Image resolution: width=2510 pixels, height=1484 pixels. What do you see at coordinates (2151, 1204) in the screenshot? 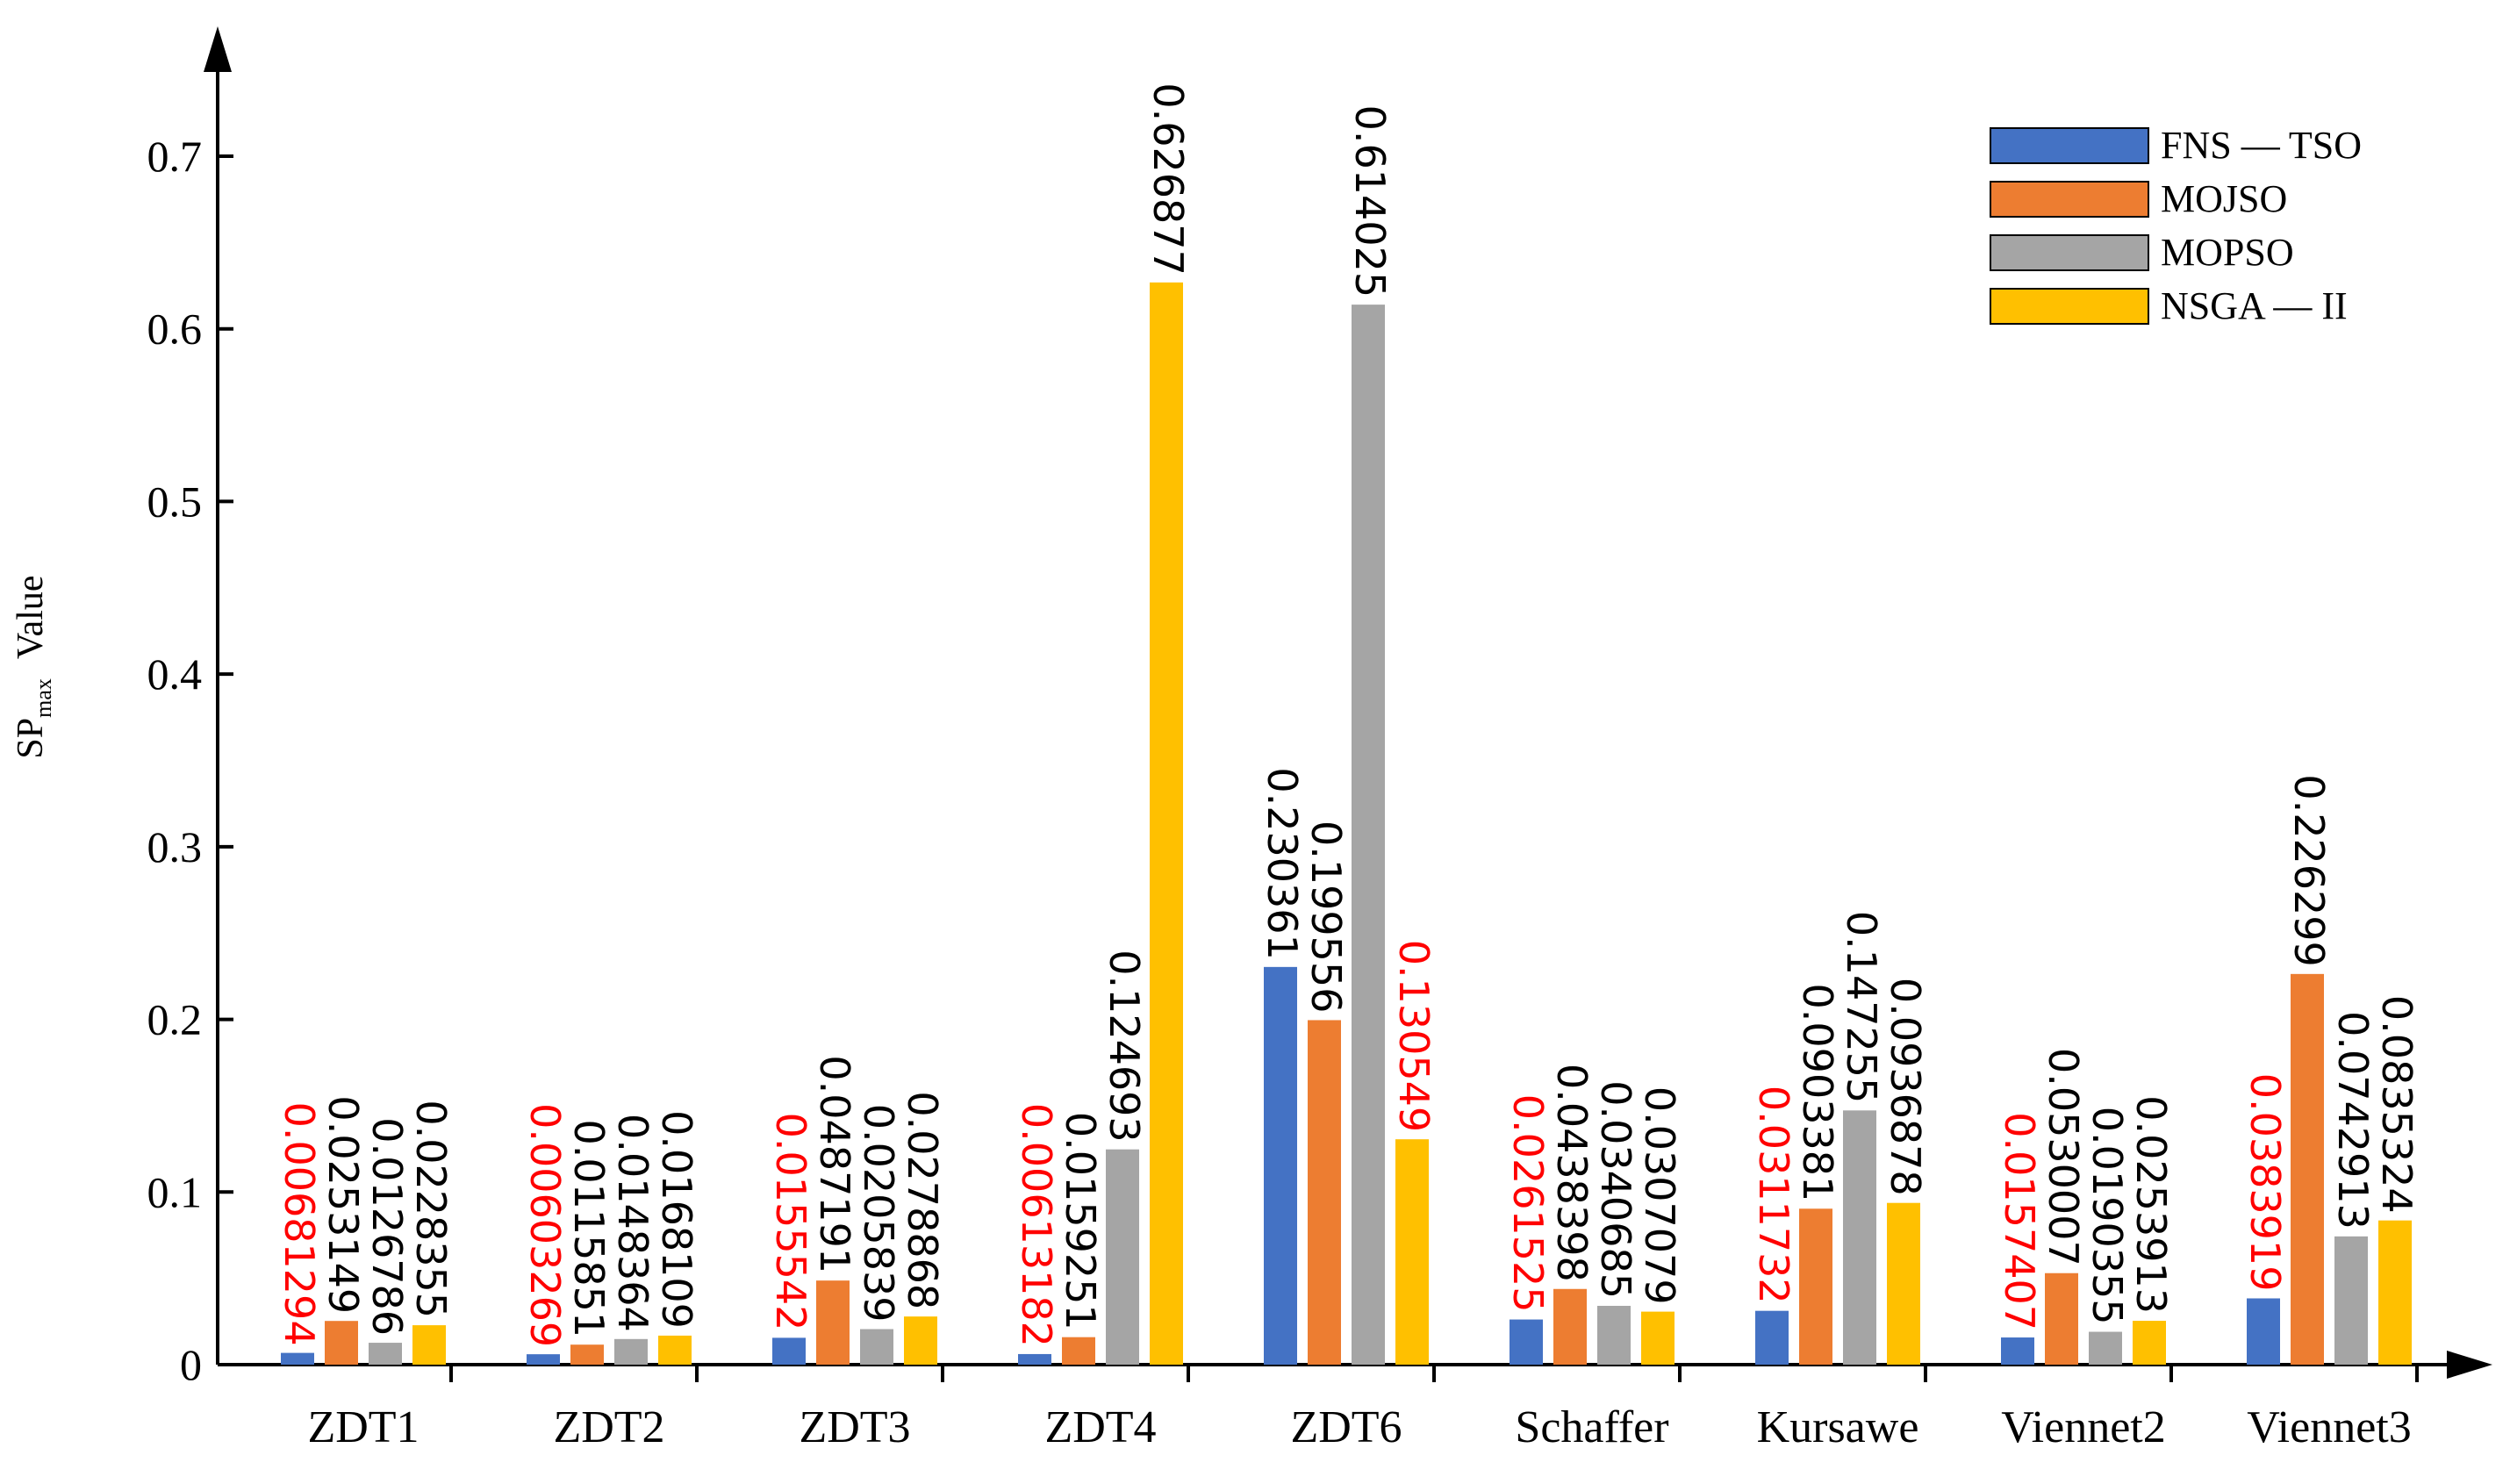
I see `data-label: 0.0253913` at bounding box center [2151, 1204].